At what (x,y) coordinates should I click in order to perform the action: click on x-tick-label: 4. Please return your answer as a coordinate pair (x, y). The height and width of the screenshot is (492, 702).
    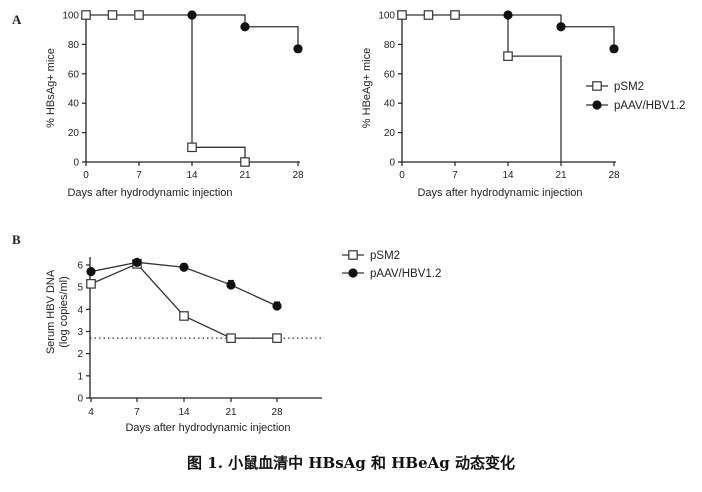
    Looking at the image, I should click on (91, 412).